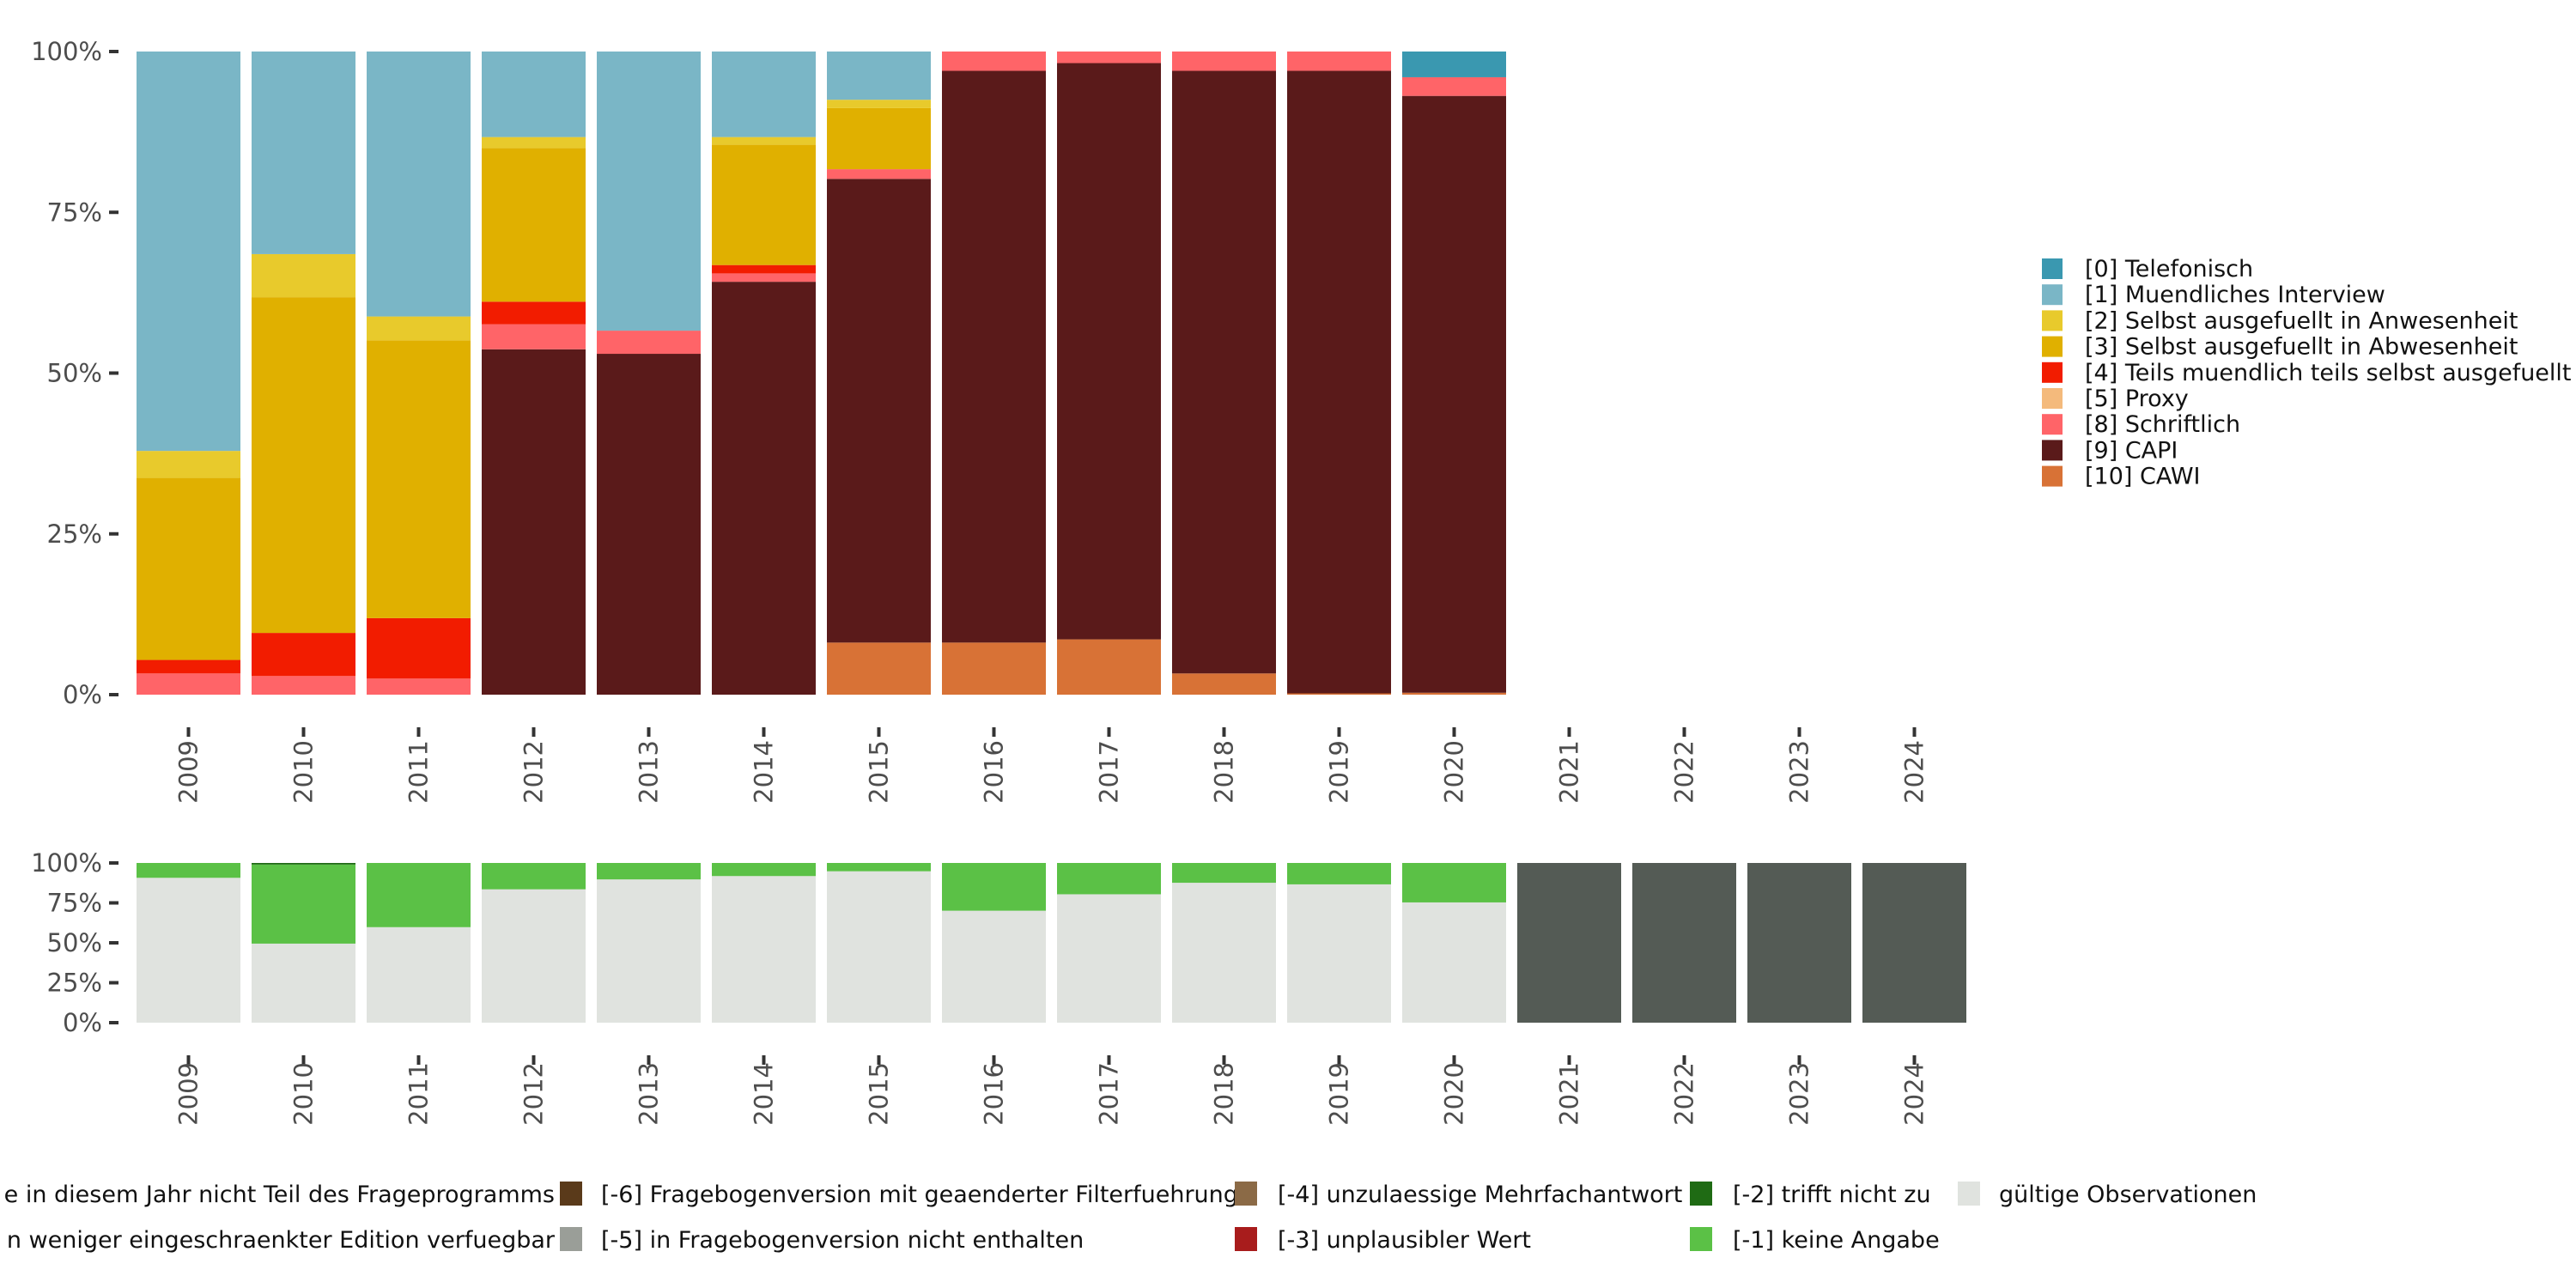 Image resolution: width=2576 pixels, height=1288 pixels. What do you see at coordinates (1799, 1094) in the screenshot?
I see `bottom-x-tick-label: 2023` at bounding box center [1799, 1094].